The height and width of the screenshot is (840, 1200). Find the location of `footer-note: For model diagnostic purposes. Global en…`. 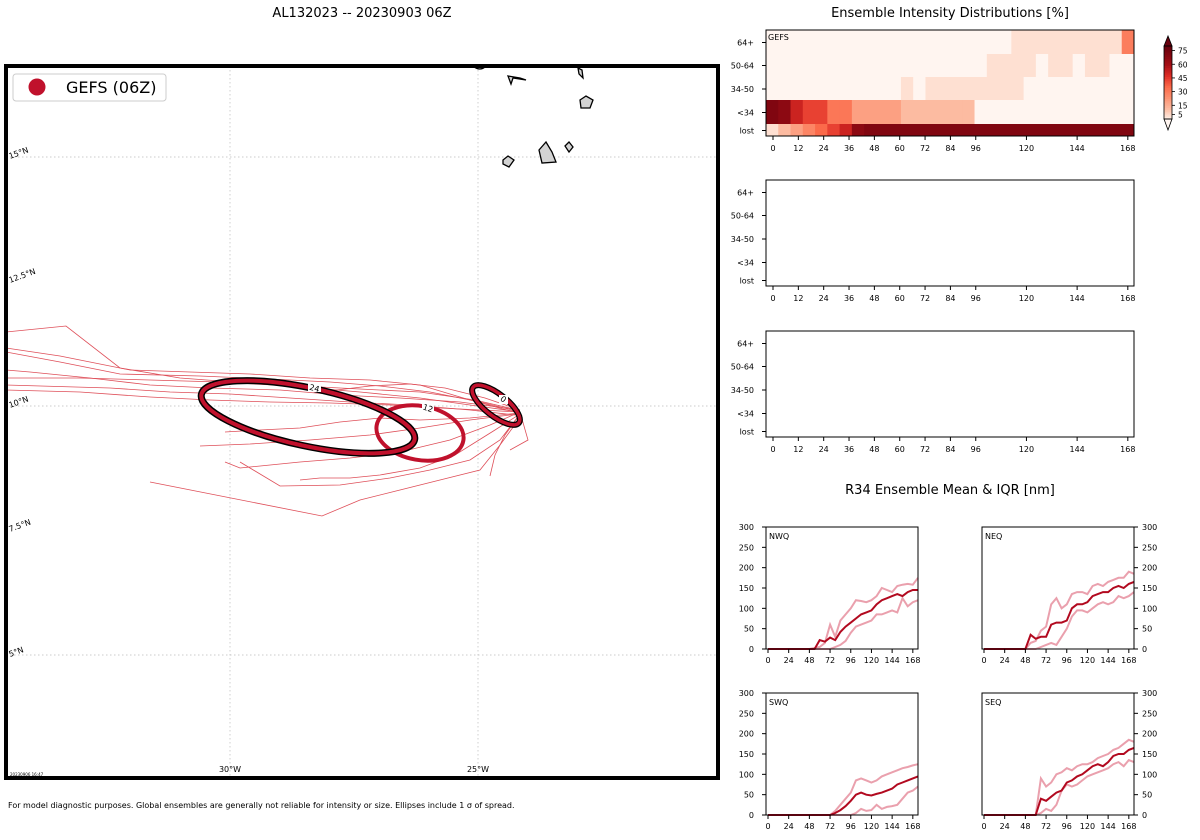

footer-note: For model diagnostic purposes. Global en… is located at coordinates (261, 805).